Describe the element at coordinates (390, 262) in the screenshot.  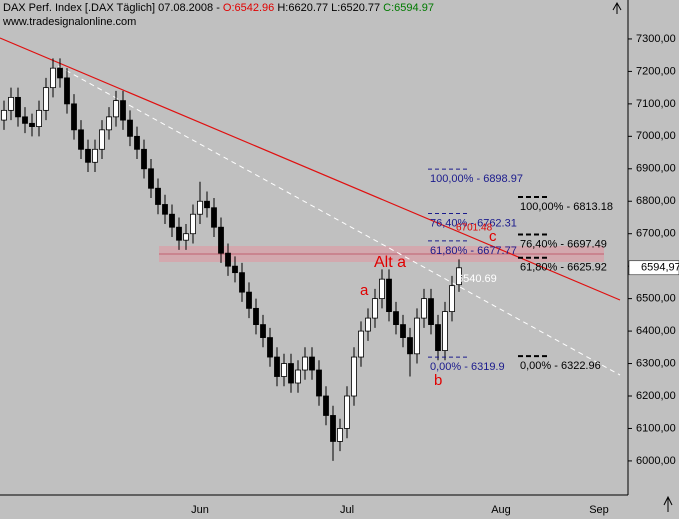
I see `annotation: Alt a` at that location.